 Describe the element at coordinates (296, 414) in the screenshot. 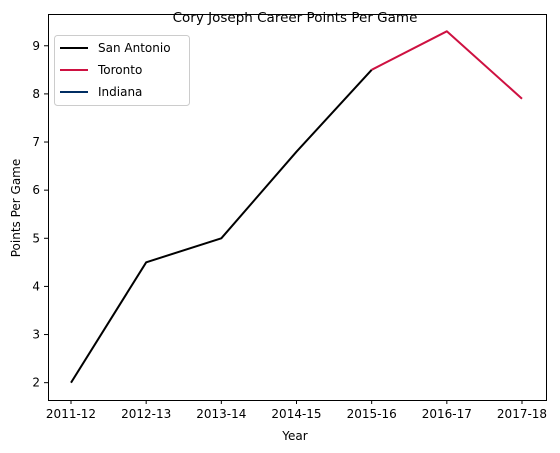

I see `x-tick-label: 2014-15` at that location.